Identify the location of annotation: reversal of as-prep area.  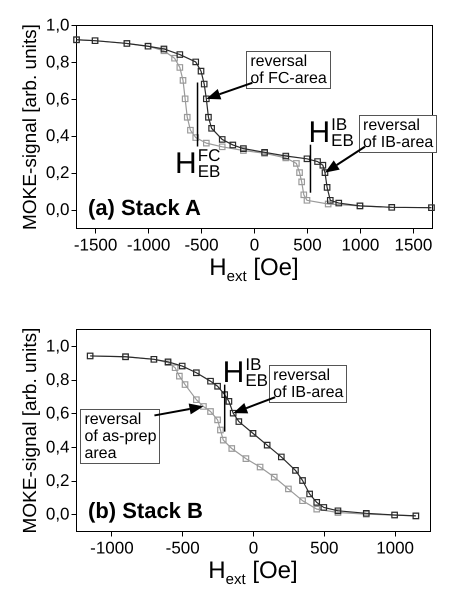
(120, 436).